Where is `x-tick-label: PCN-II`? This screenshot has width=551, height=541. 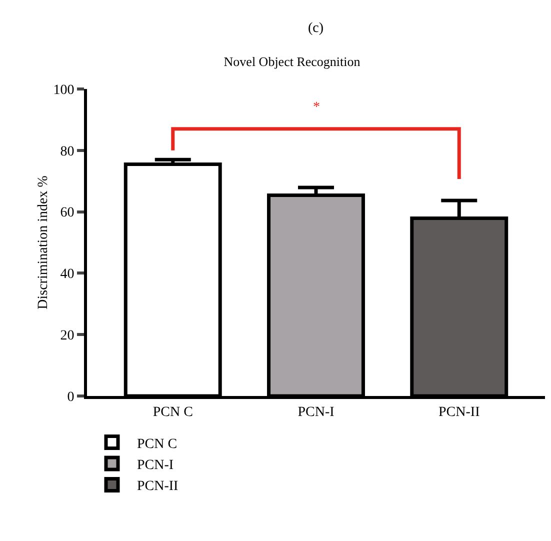 x-tick-label: PCN-II is located at coordinates (459, 412).